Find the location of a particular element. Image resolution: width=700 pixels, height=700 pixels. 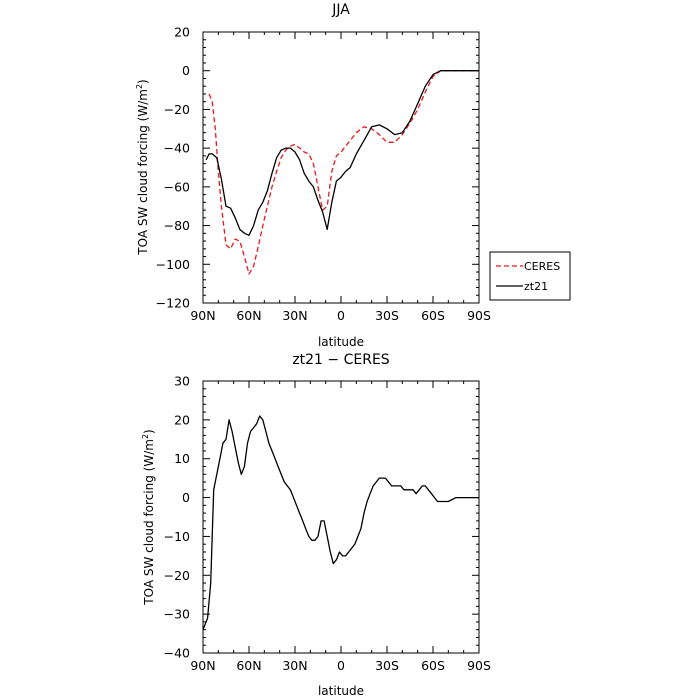

top-xlabel: latitude is located at coordinates (341, 342).